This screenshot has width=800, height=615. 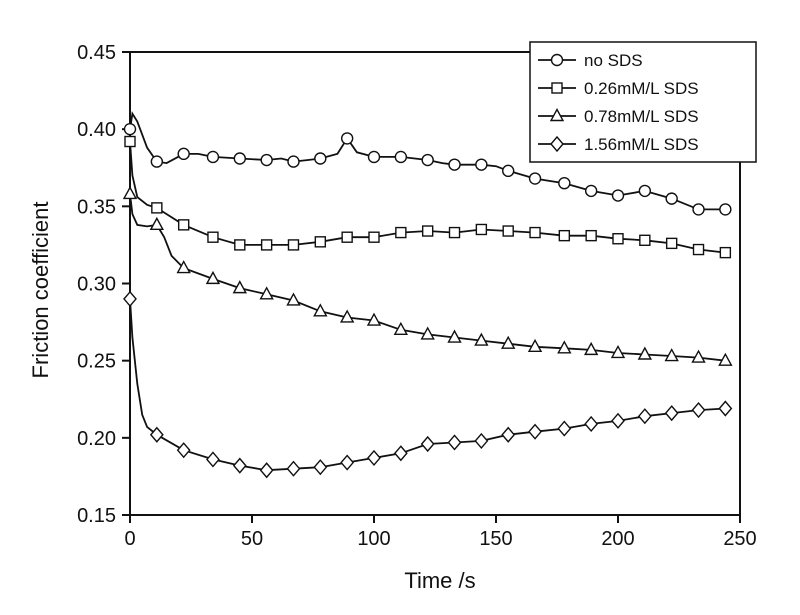 What do you see at coordinates (739, 539) in the screenshot?
I see `x-tick-label: 250` at bounding box center [739, 539].